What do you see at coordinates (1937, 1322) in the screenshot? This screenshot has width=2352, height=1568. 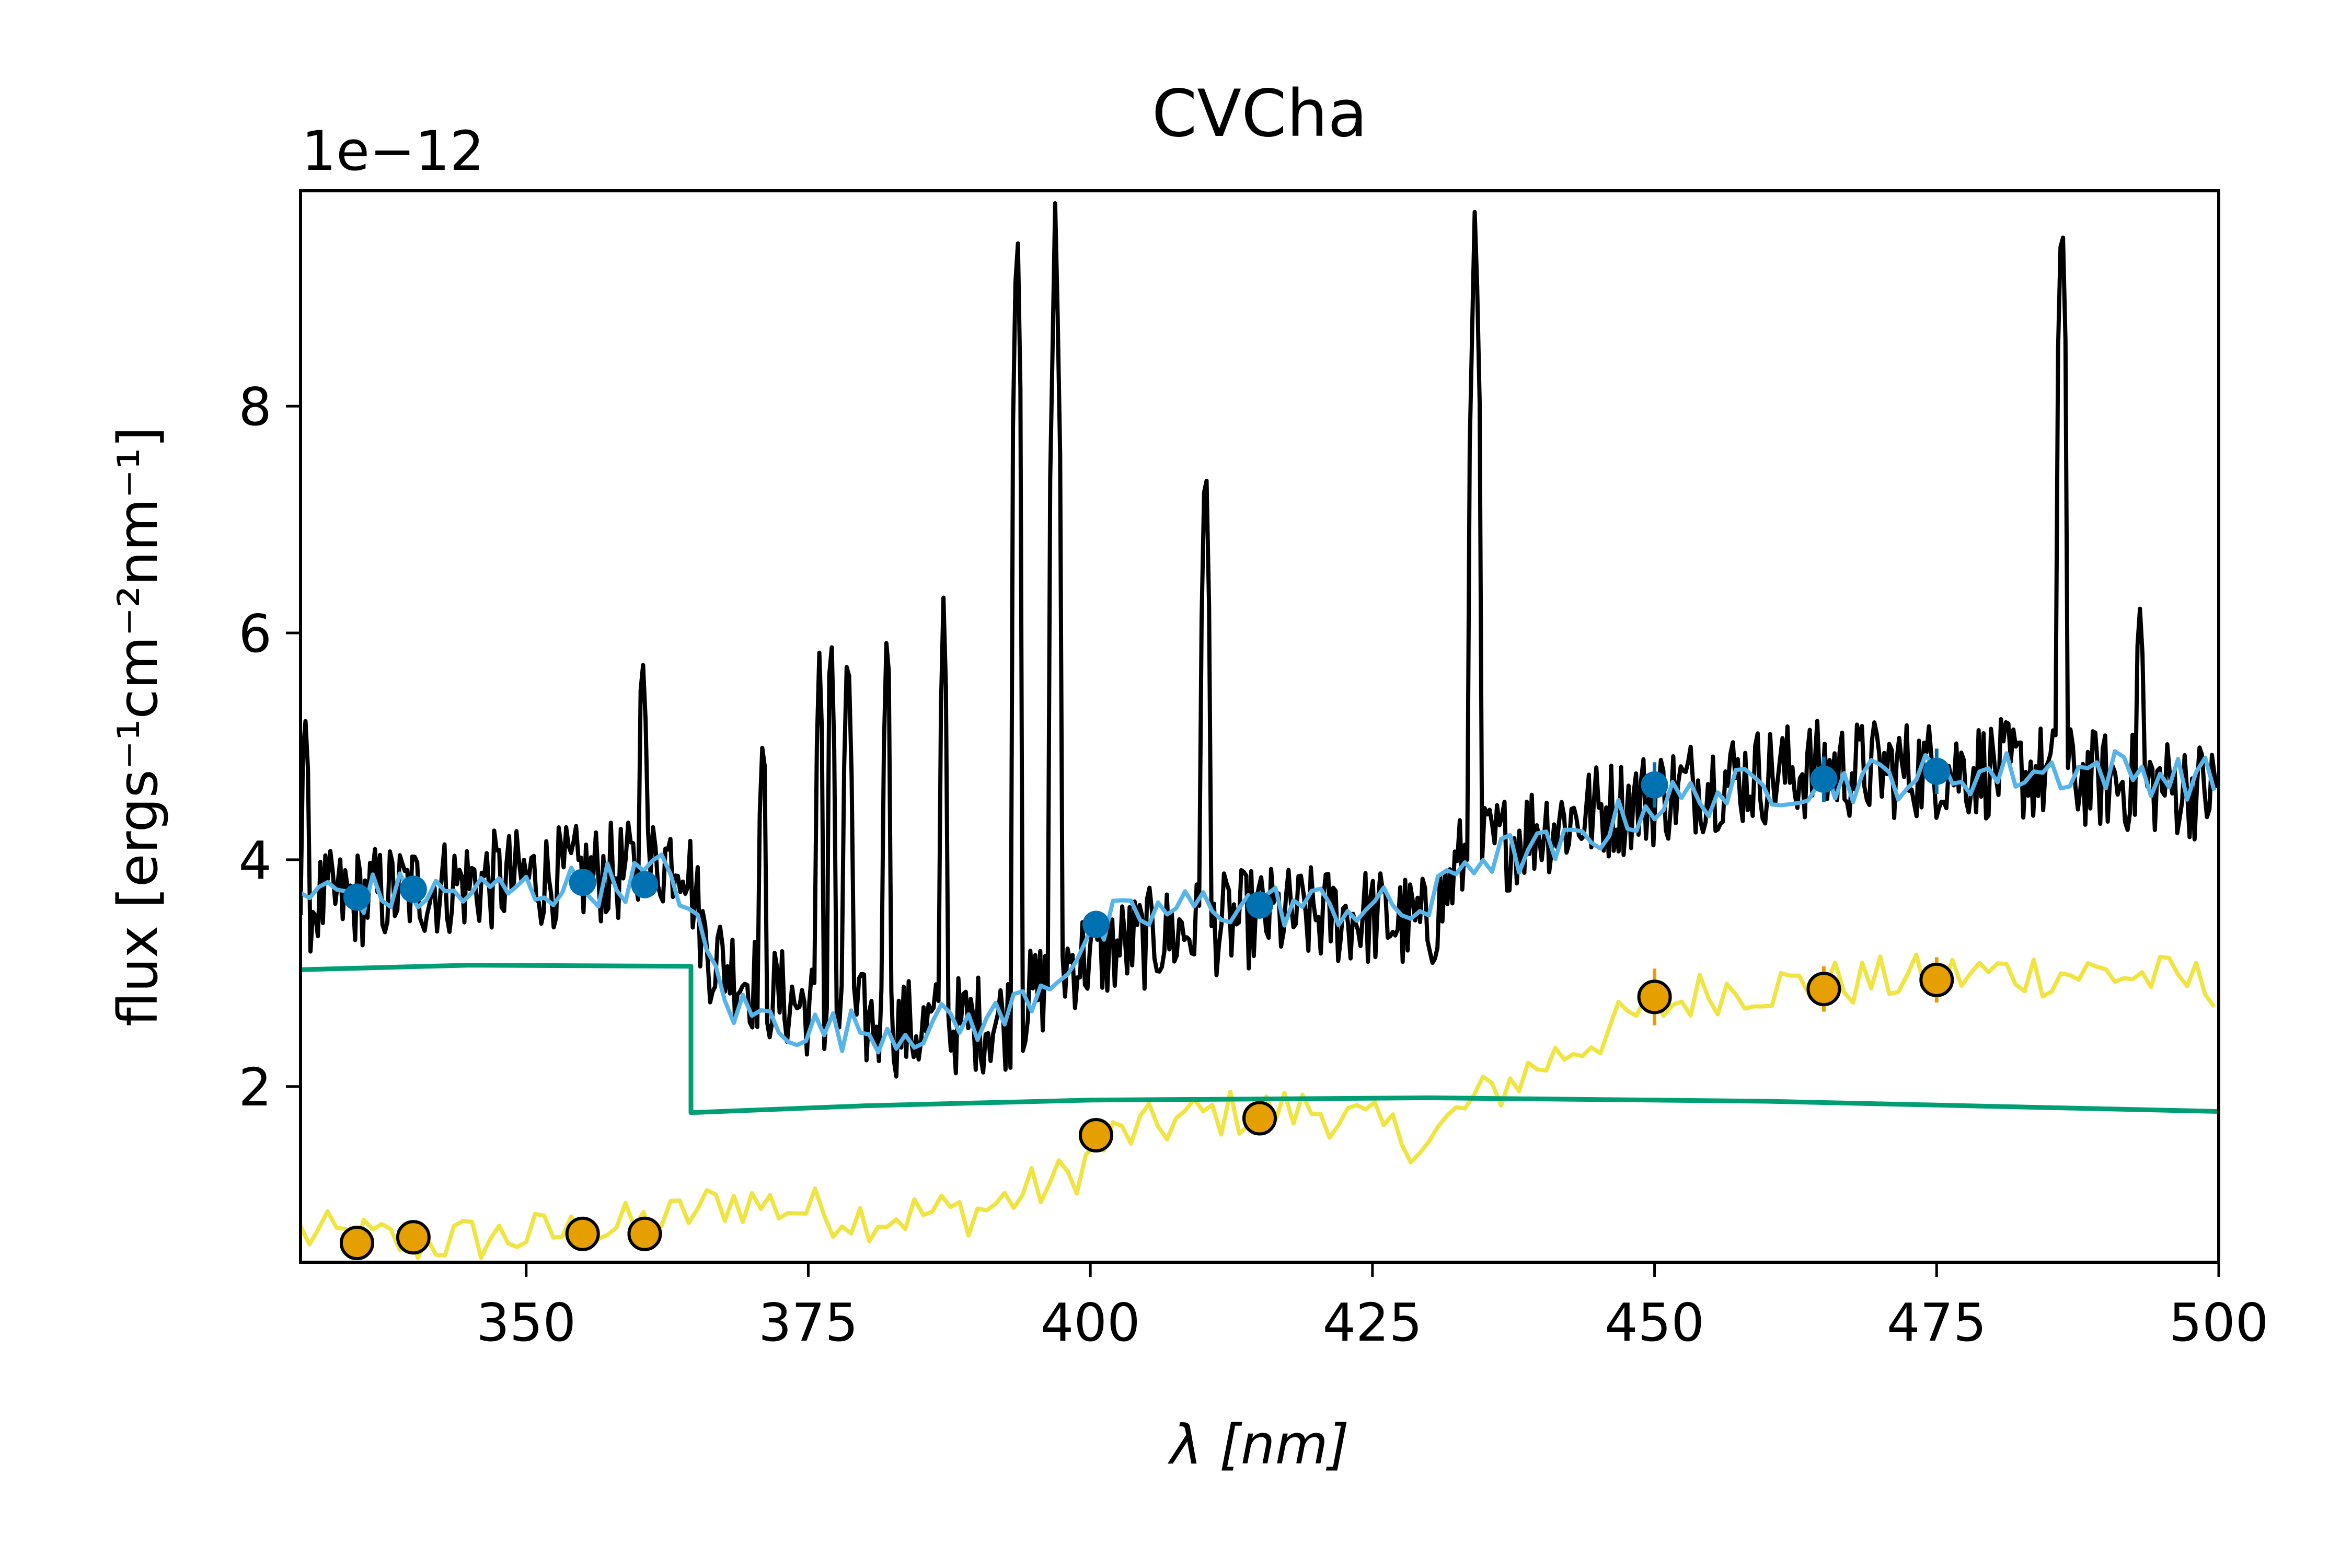 I see `x-tick-label: 475` at bounding box center [1937, 1322].